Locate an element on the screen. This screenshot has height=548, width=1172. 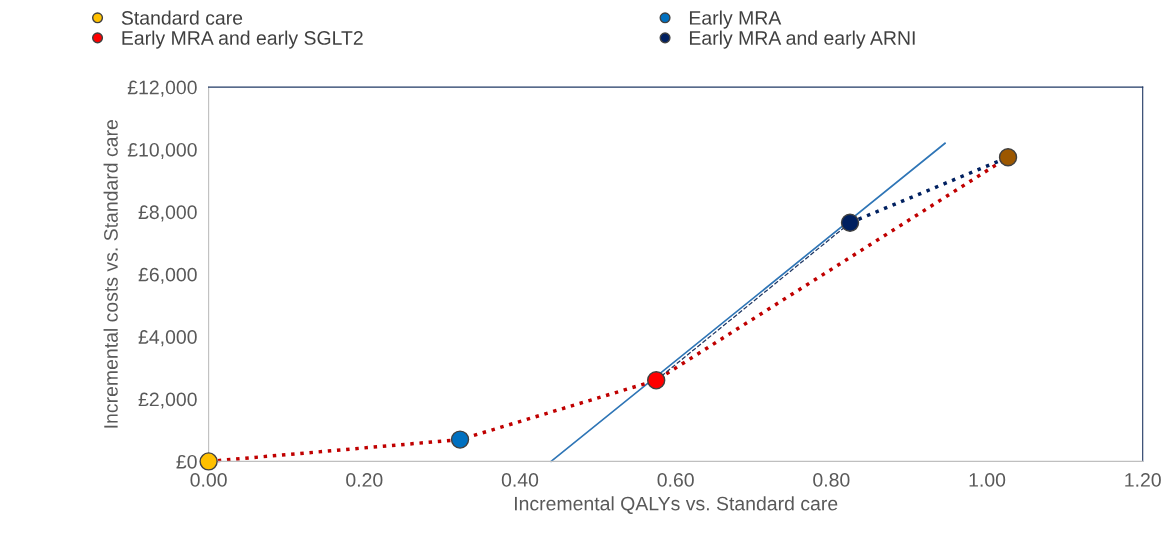
x-tick-label: 0.20 is located at coordinates (364, 480).